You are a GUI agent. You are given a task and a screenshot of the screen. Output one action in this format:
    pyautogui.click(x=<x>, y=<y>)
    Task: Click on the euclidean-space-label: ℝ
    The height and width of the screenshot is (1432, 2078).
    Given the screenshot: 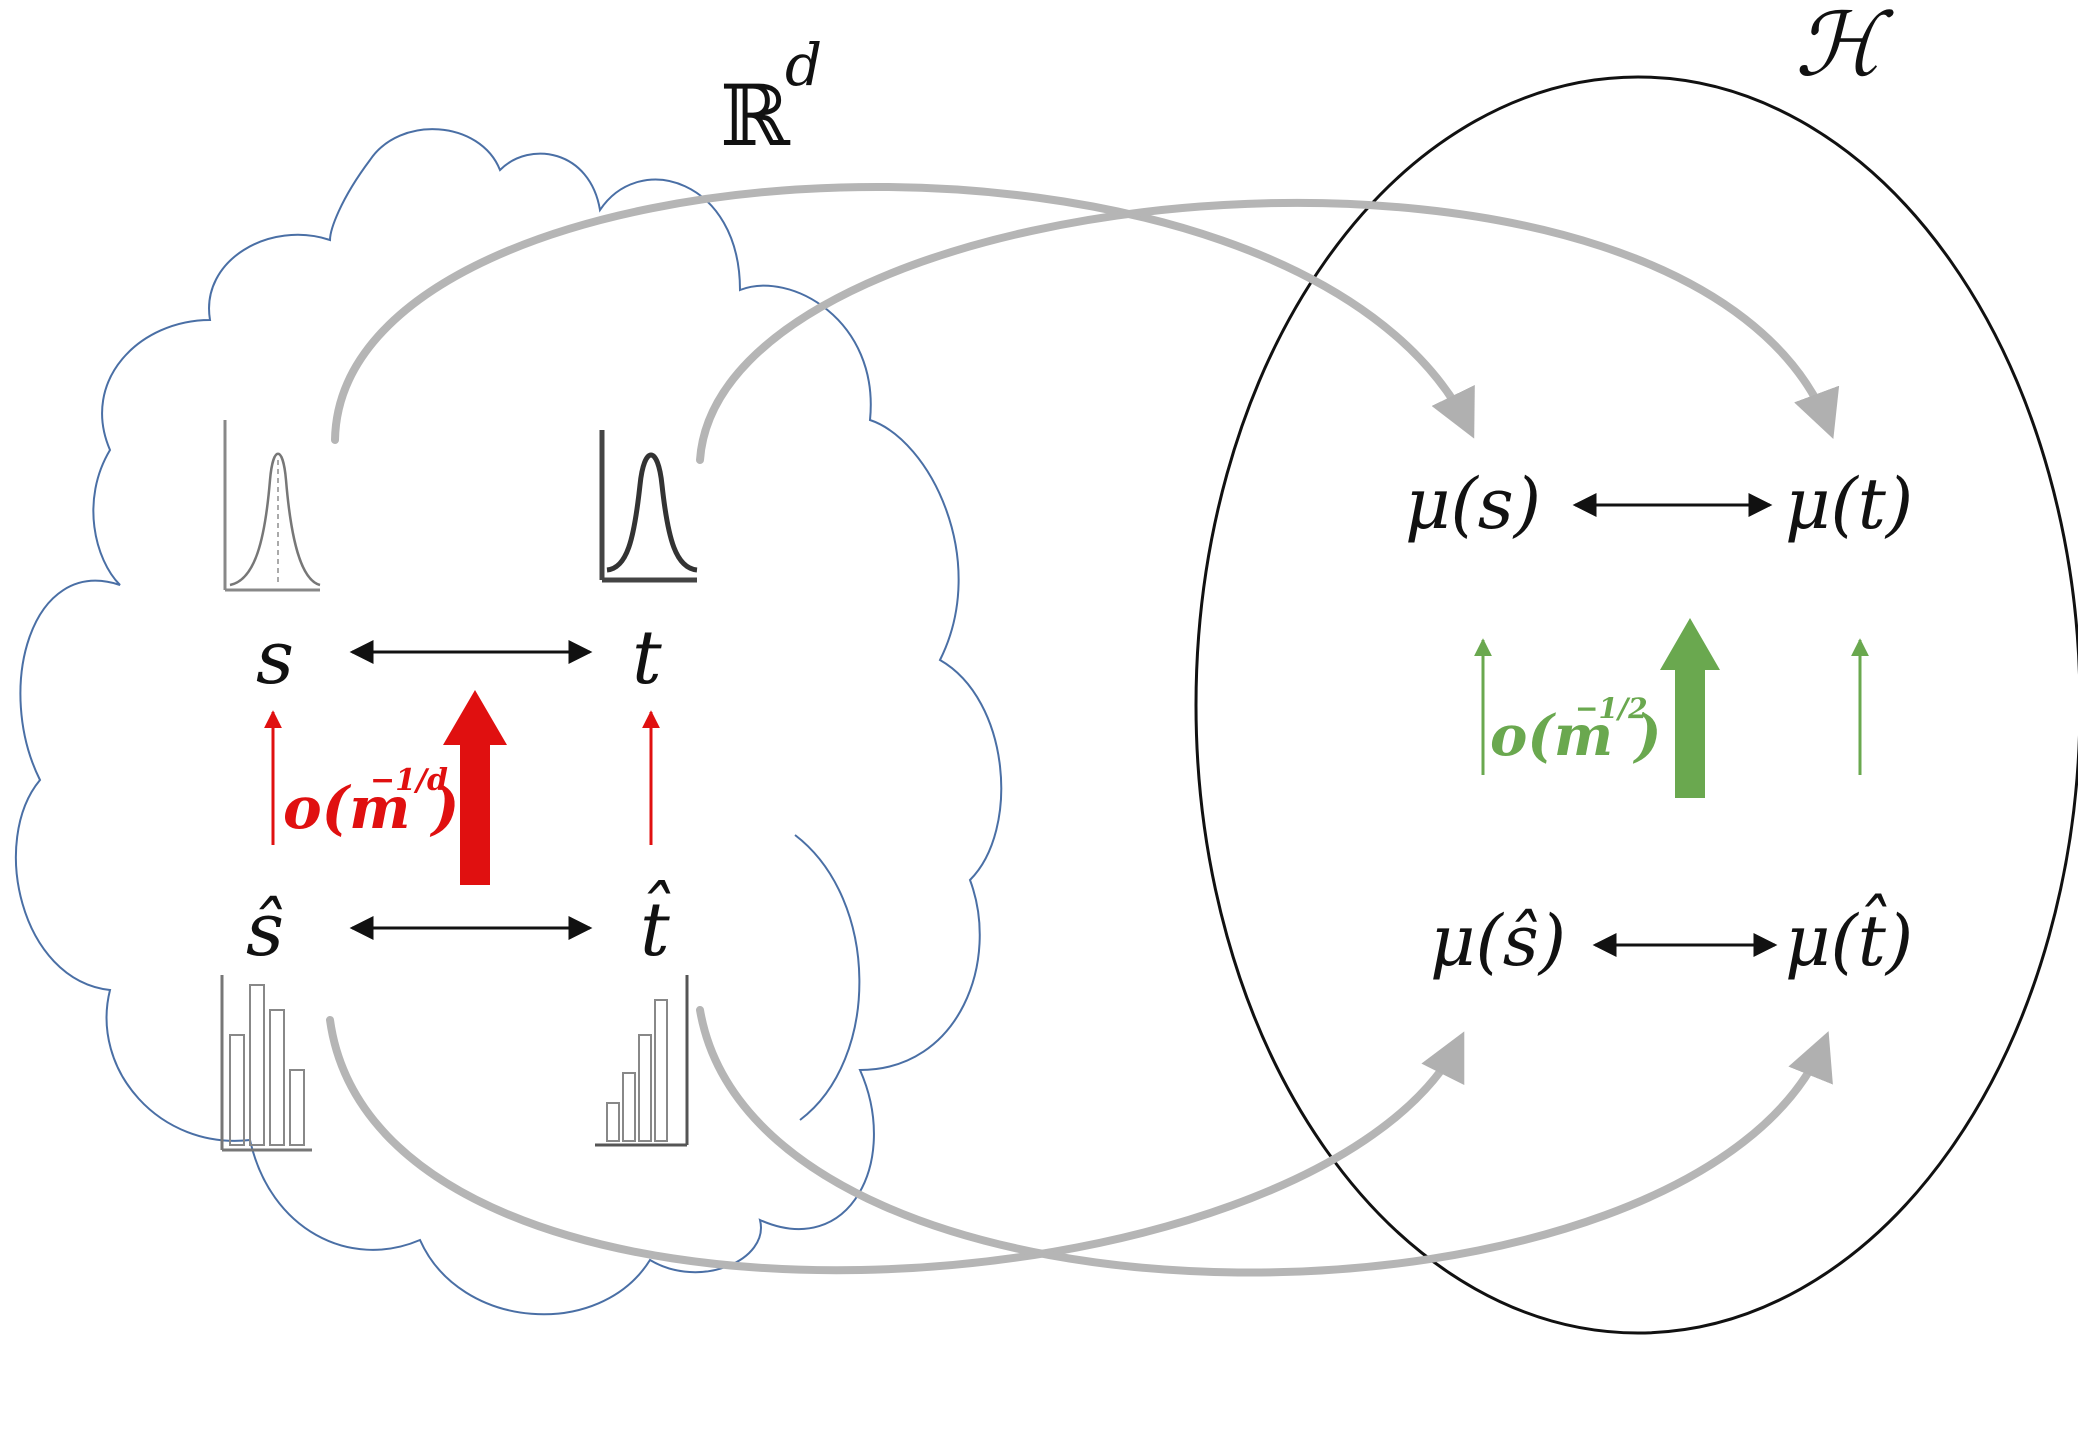 What is the action you would take?
    pyautogui.click(x=755, y=116)
    